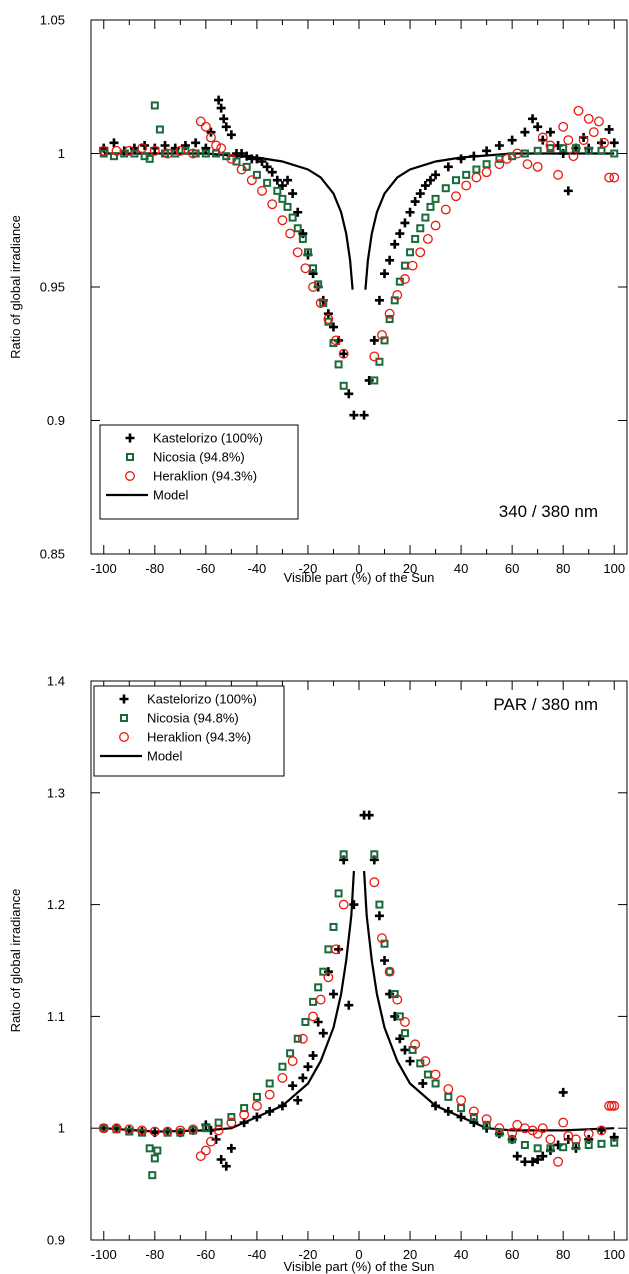 Image resolution: width=629 pixels, height=1274 pixels. I want to click on y-tick-label: 0.9, so click(56, 420).